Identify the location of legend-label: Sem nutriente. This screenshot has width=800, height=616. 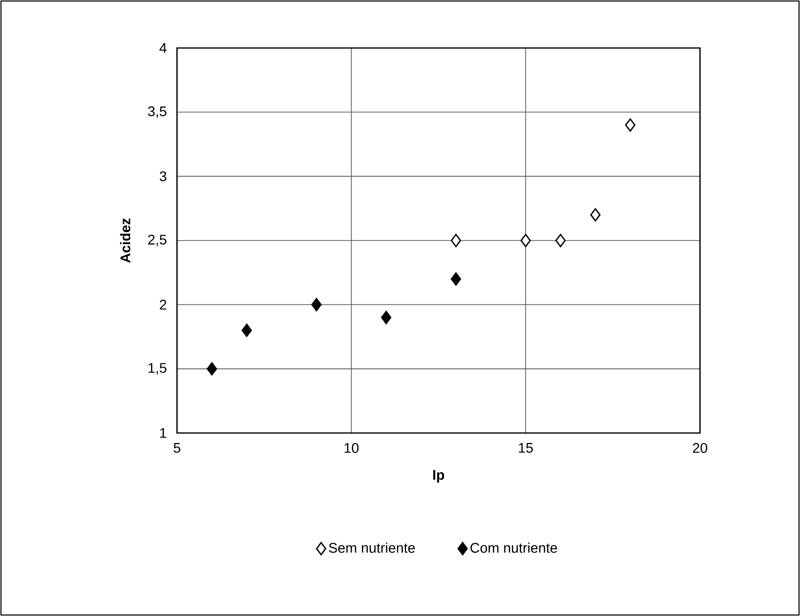
(371, 547).